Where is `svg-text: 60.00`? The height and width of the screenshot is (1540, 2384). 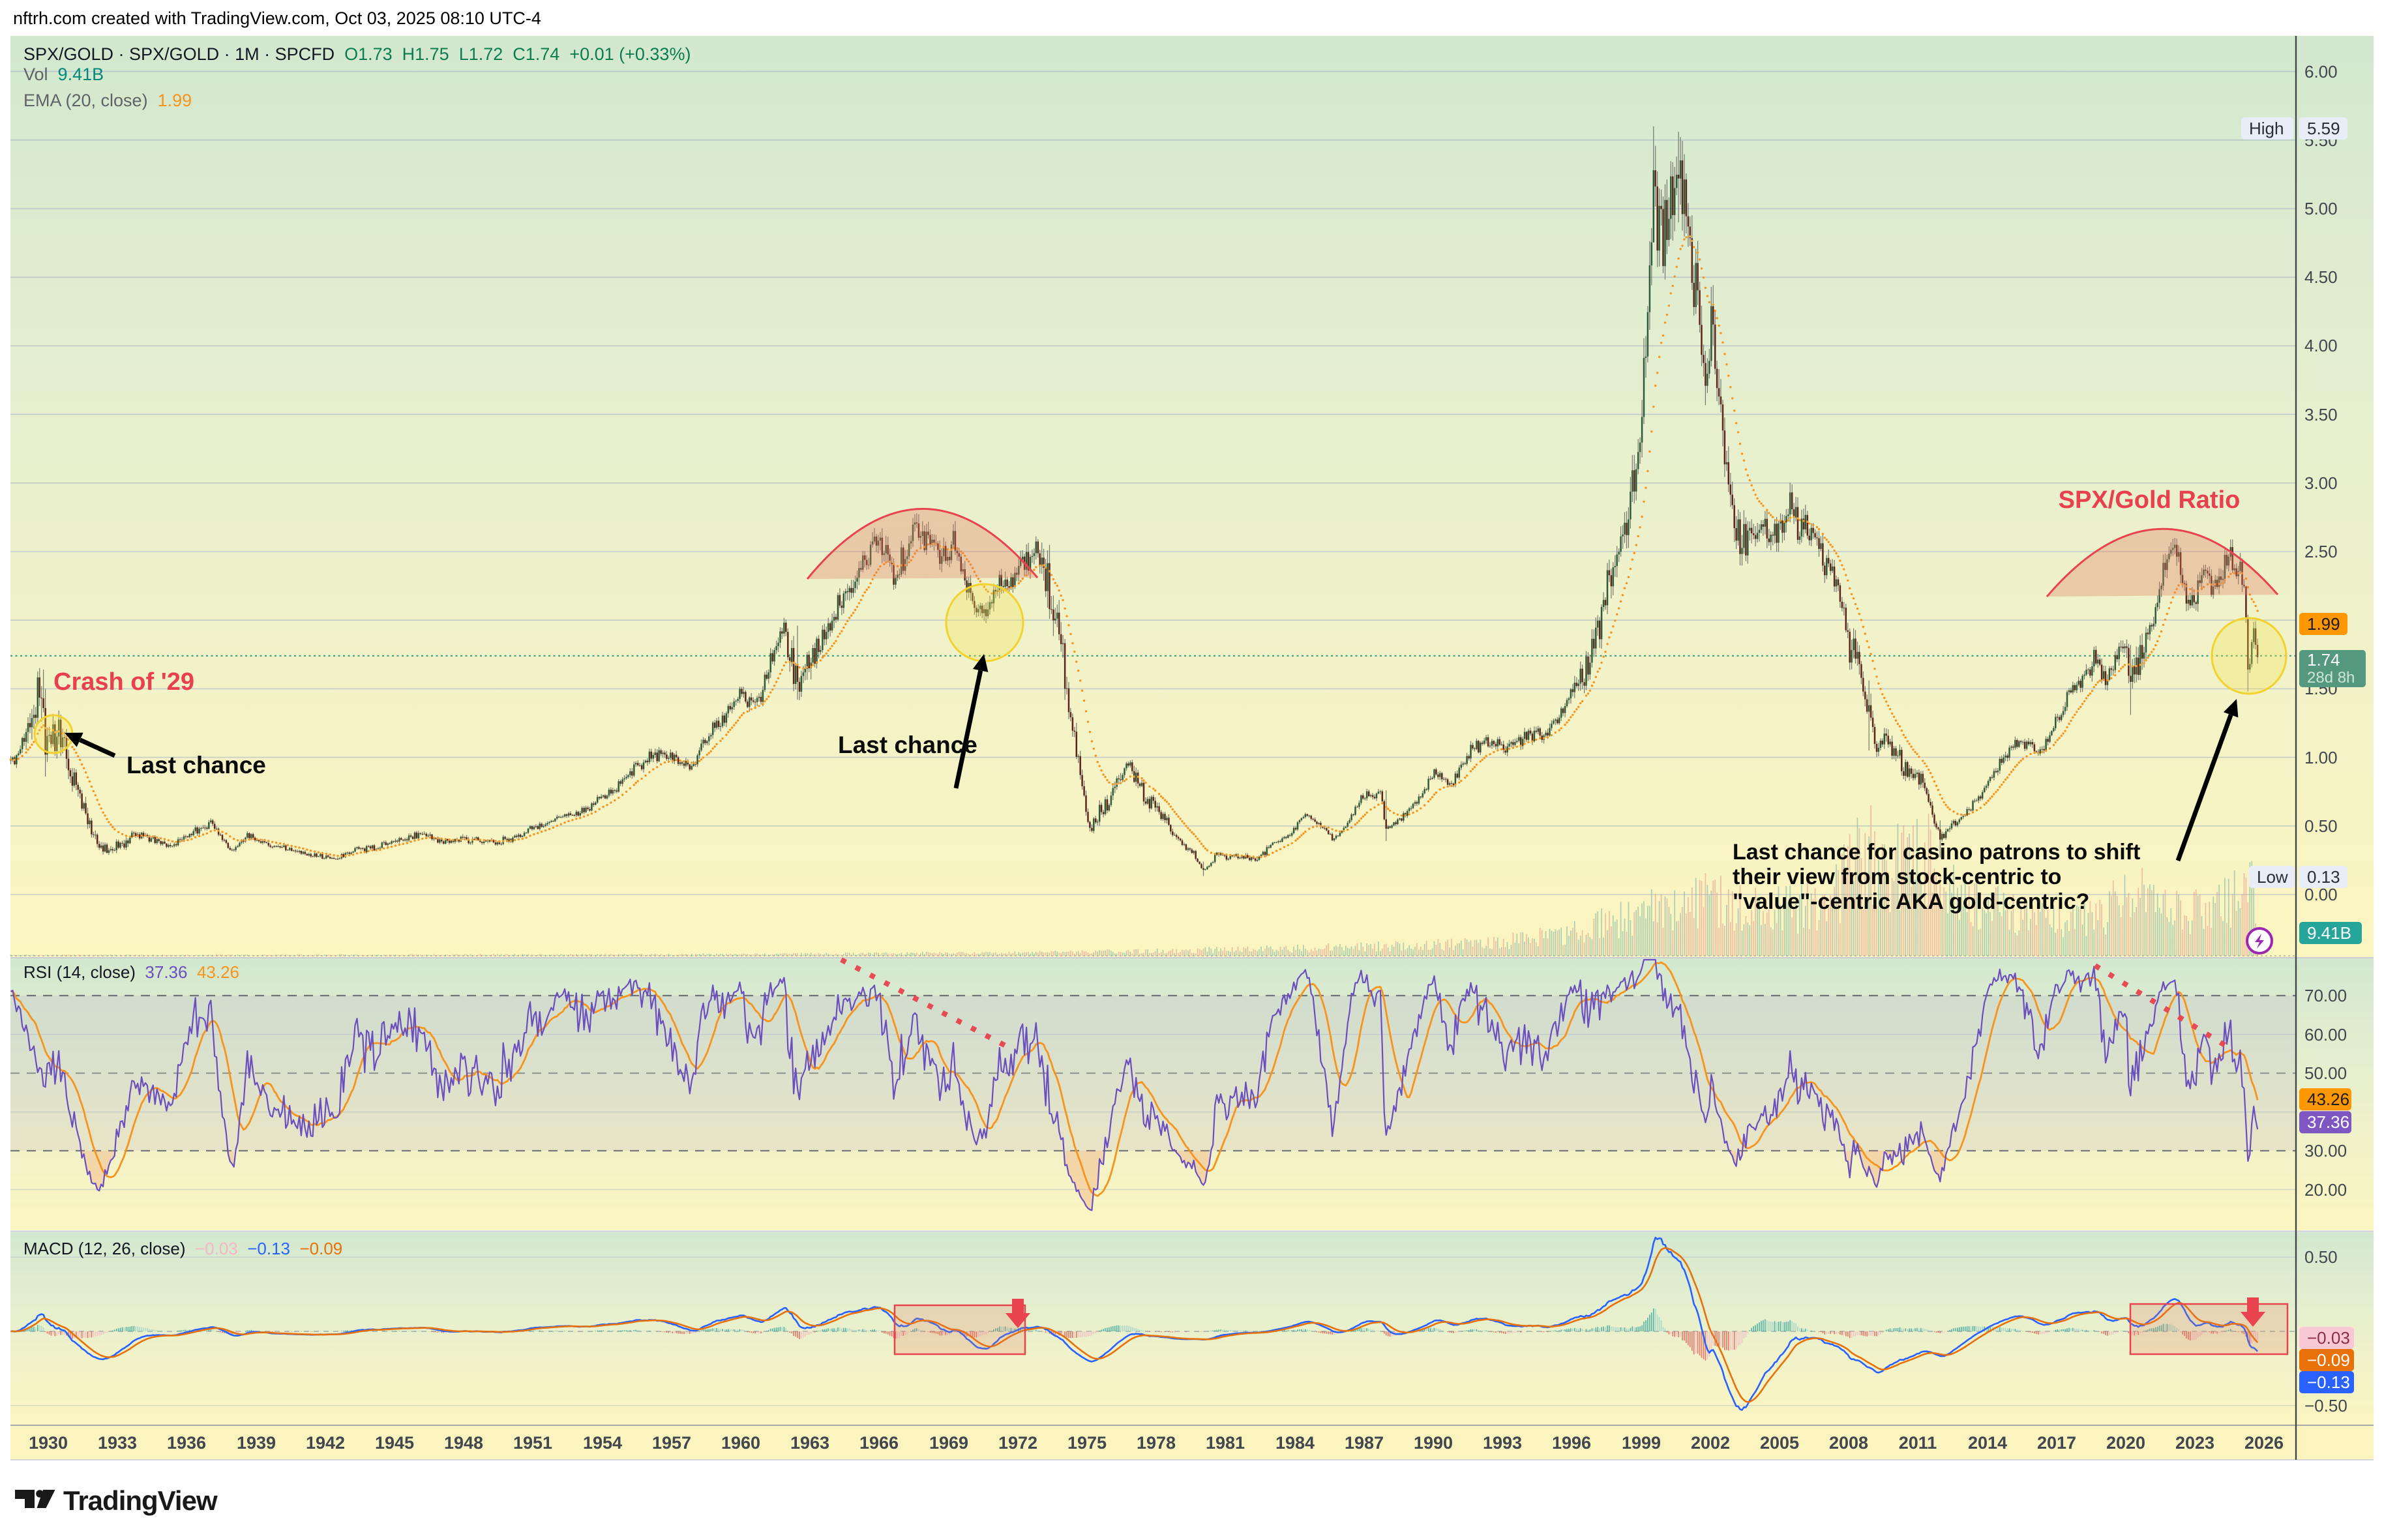 svg-text: 60.00 is located at coordinates (2325, 1034).